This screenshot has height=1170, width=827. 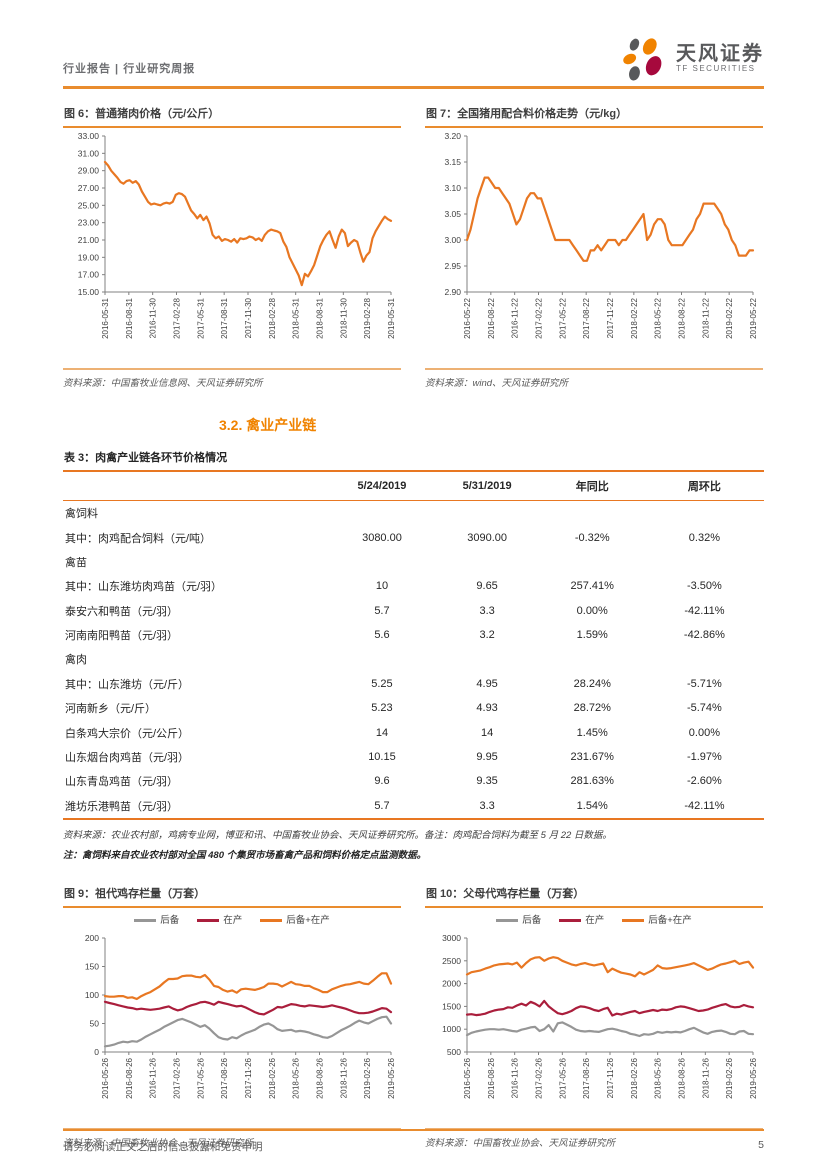 I want to click on x-tick-label: 2018-08-26, so click(x=682, y=1077).